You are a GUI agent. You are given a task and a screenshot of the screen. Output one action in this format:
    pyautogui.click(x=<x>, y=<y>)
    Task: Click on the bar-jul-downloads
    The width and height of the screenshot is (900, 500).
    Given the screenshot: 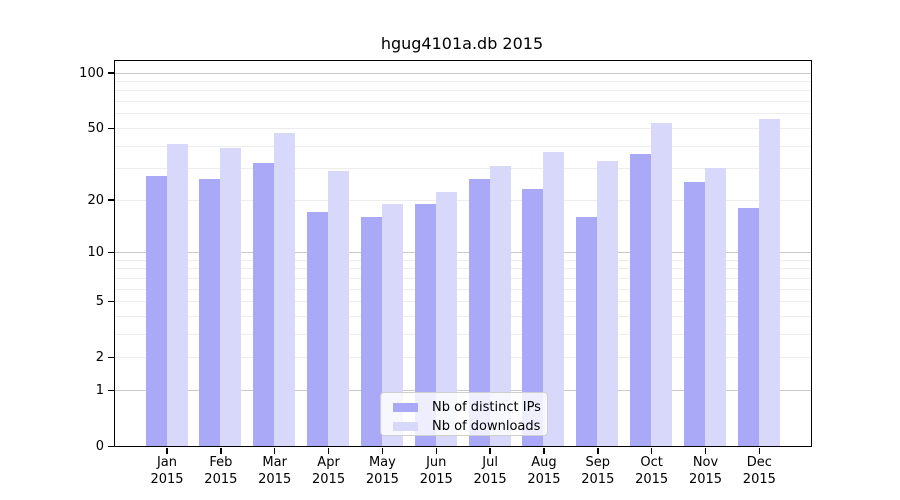 What is the action you would take?
    pyautogui.click(x=500, y=305)
    